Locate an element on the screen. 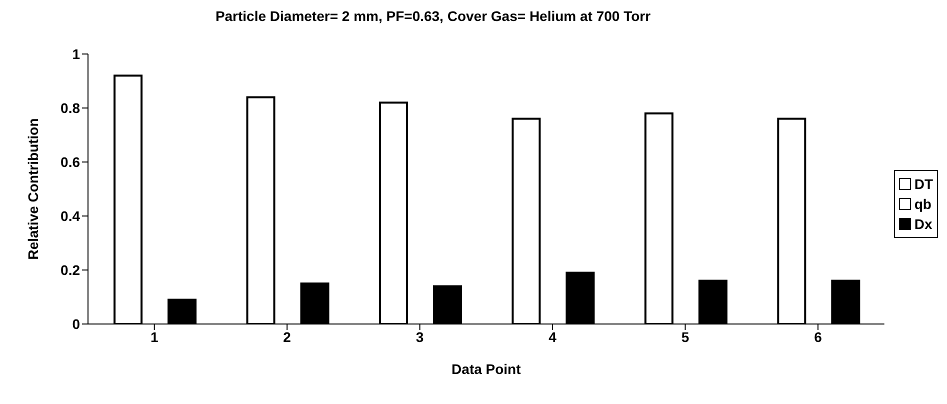  x-axis-title: Data Point is located at coordinates (487, 369).